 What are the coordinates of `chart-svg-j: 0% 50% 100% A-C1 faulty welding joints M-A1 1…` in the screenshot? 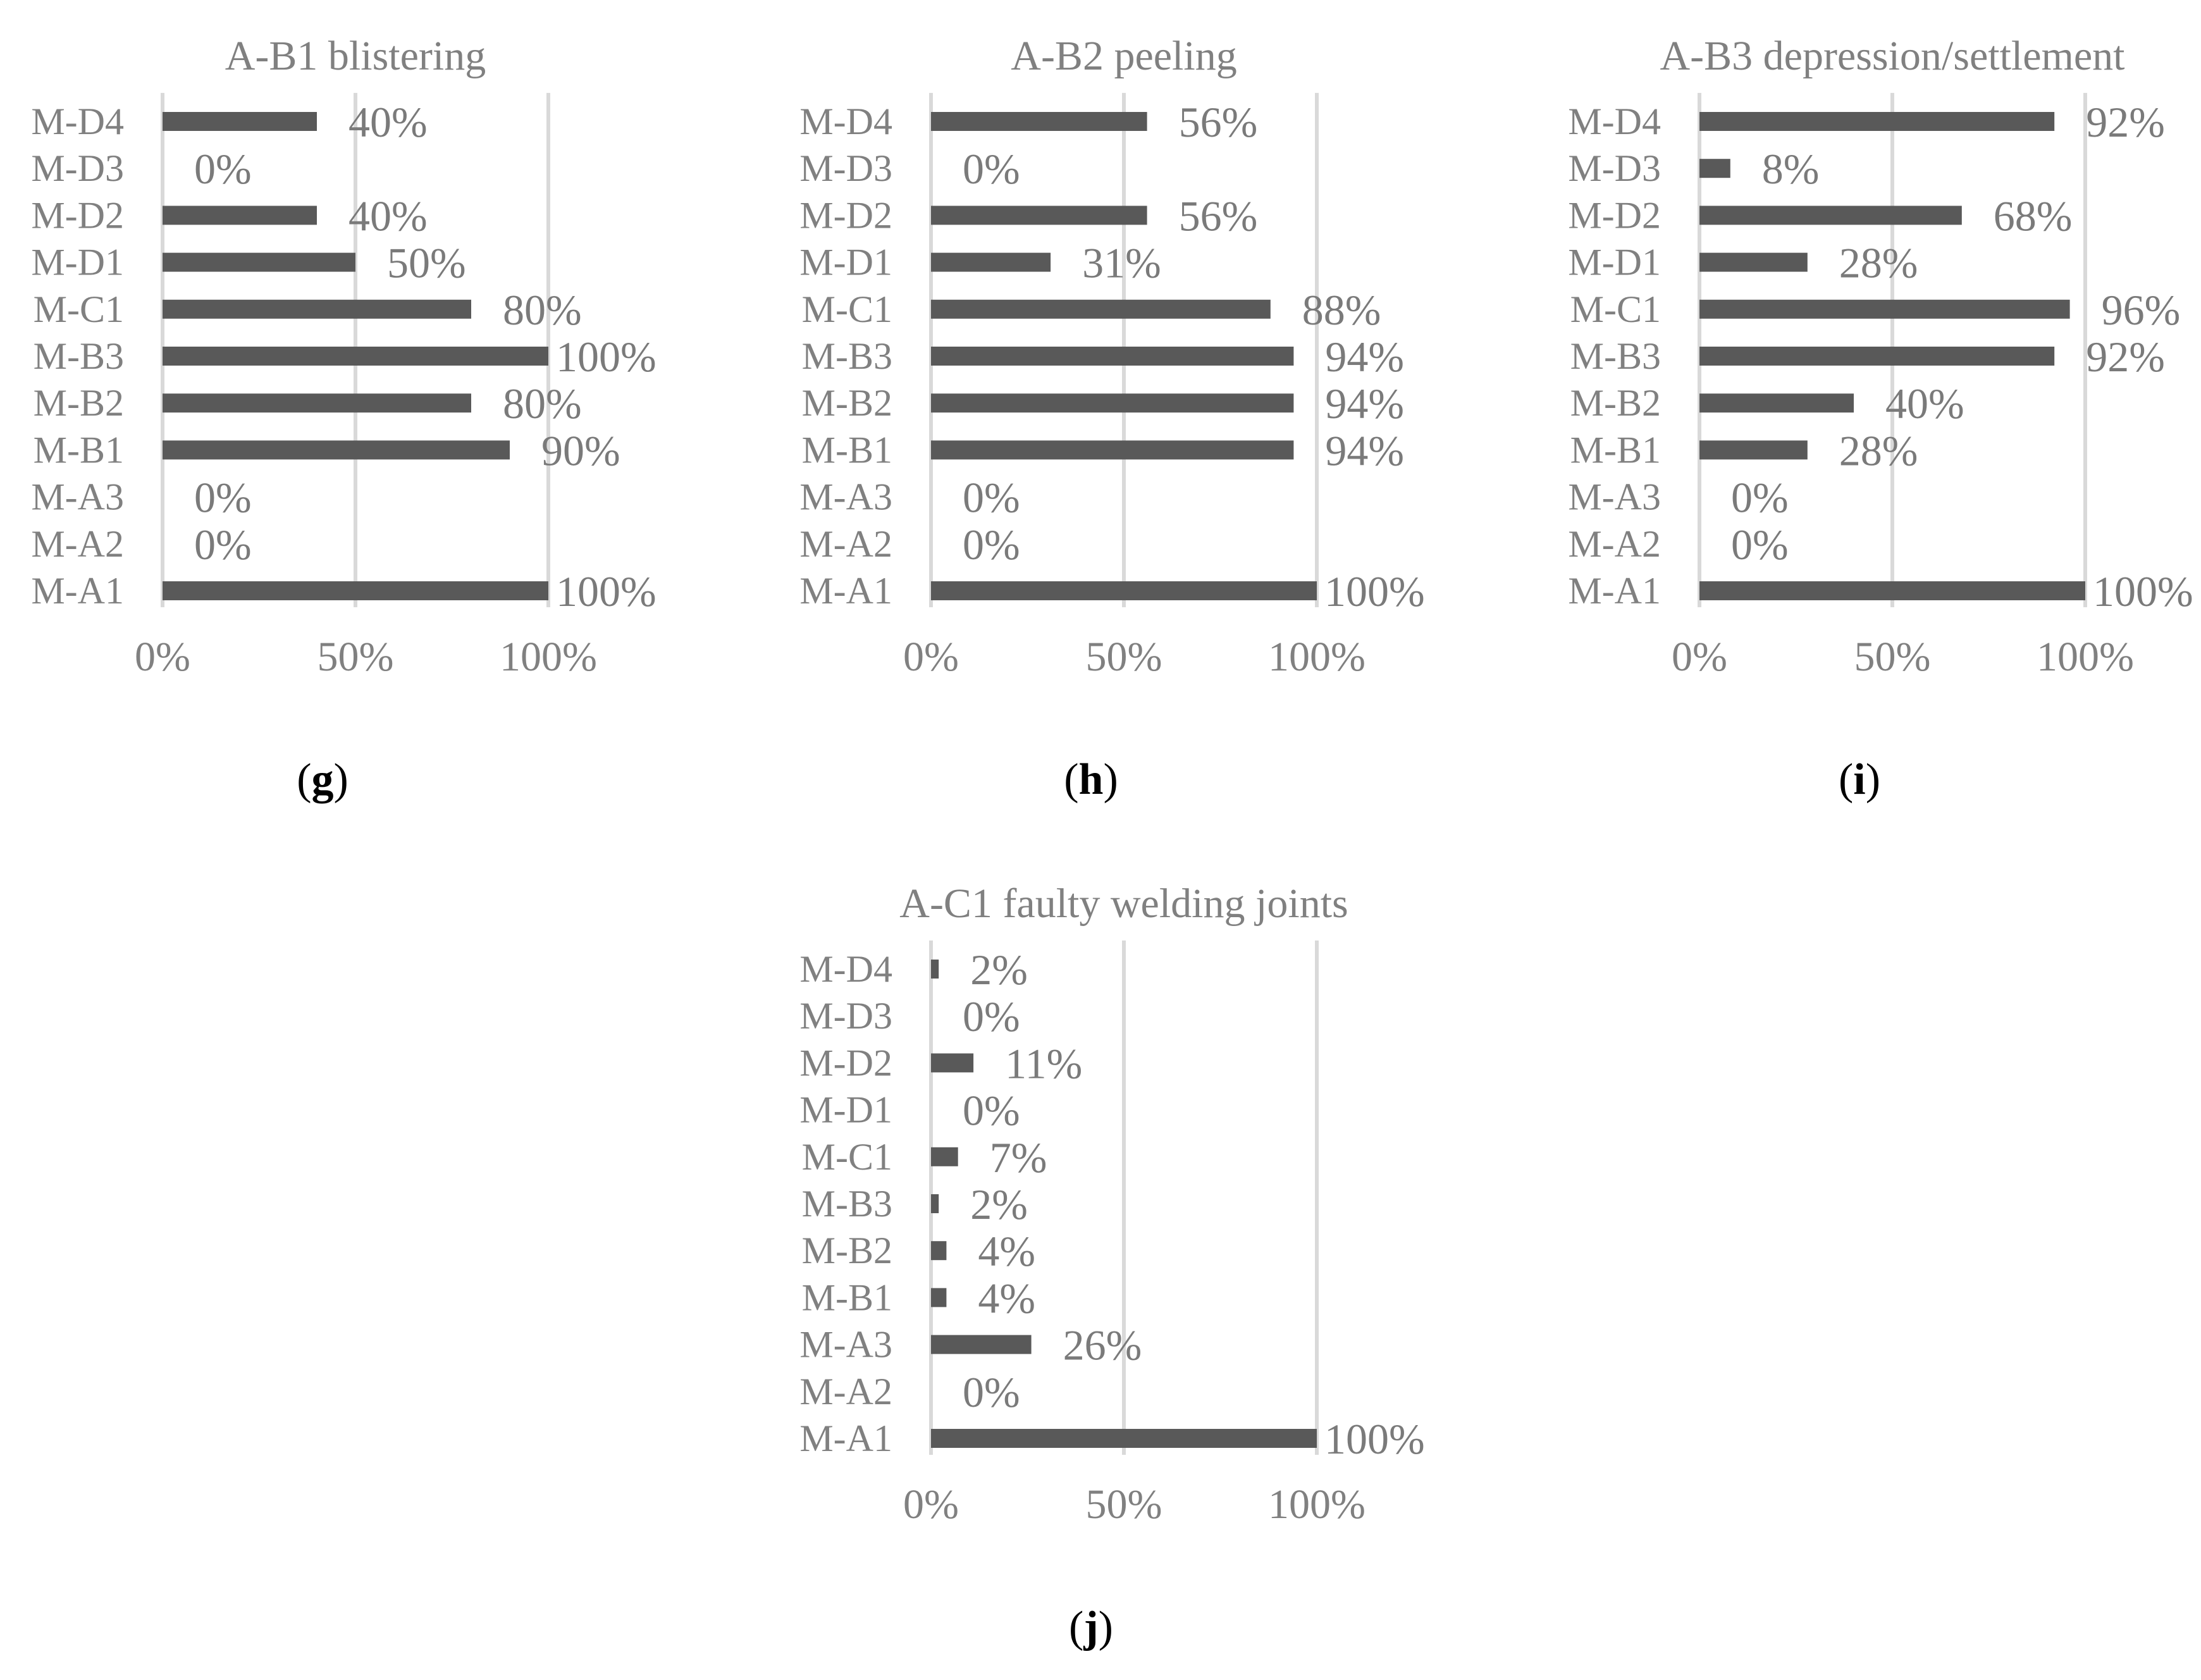 It's located at (1112, 1266).